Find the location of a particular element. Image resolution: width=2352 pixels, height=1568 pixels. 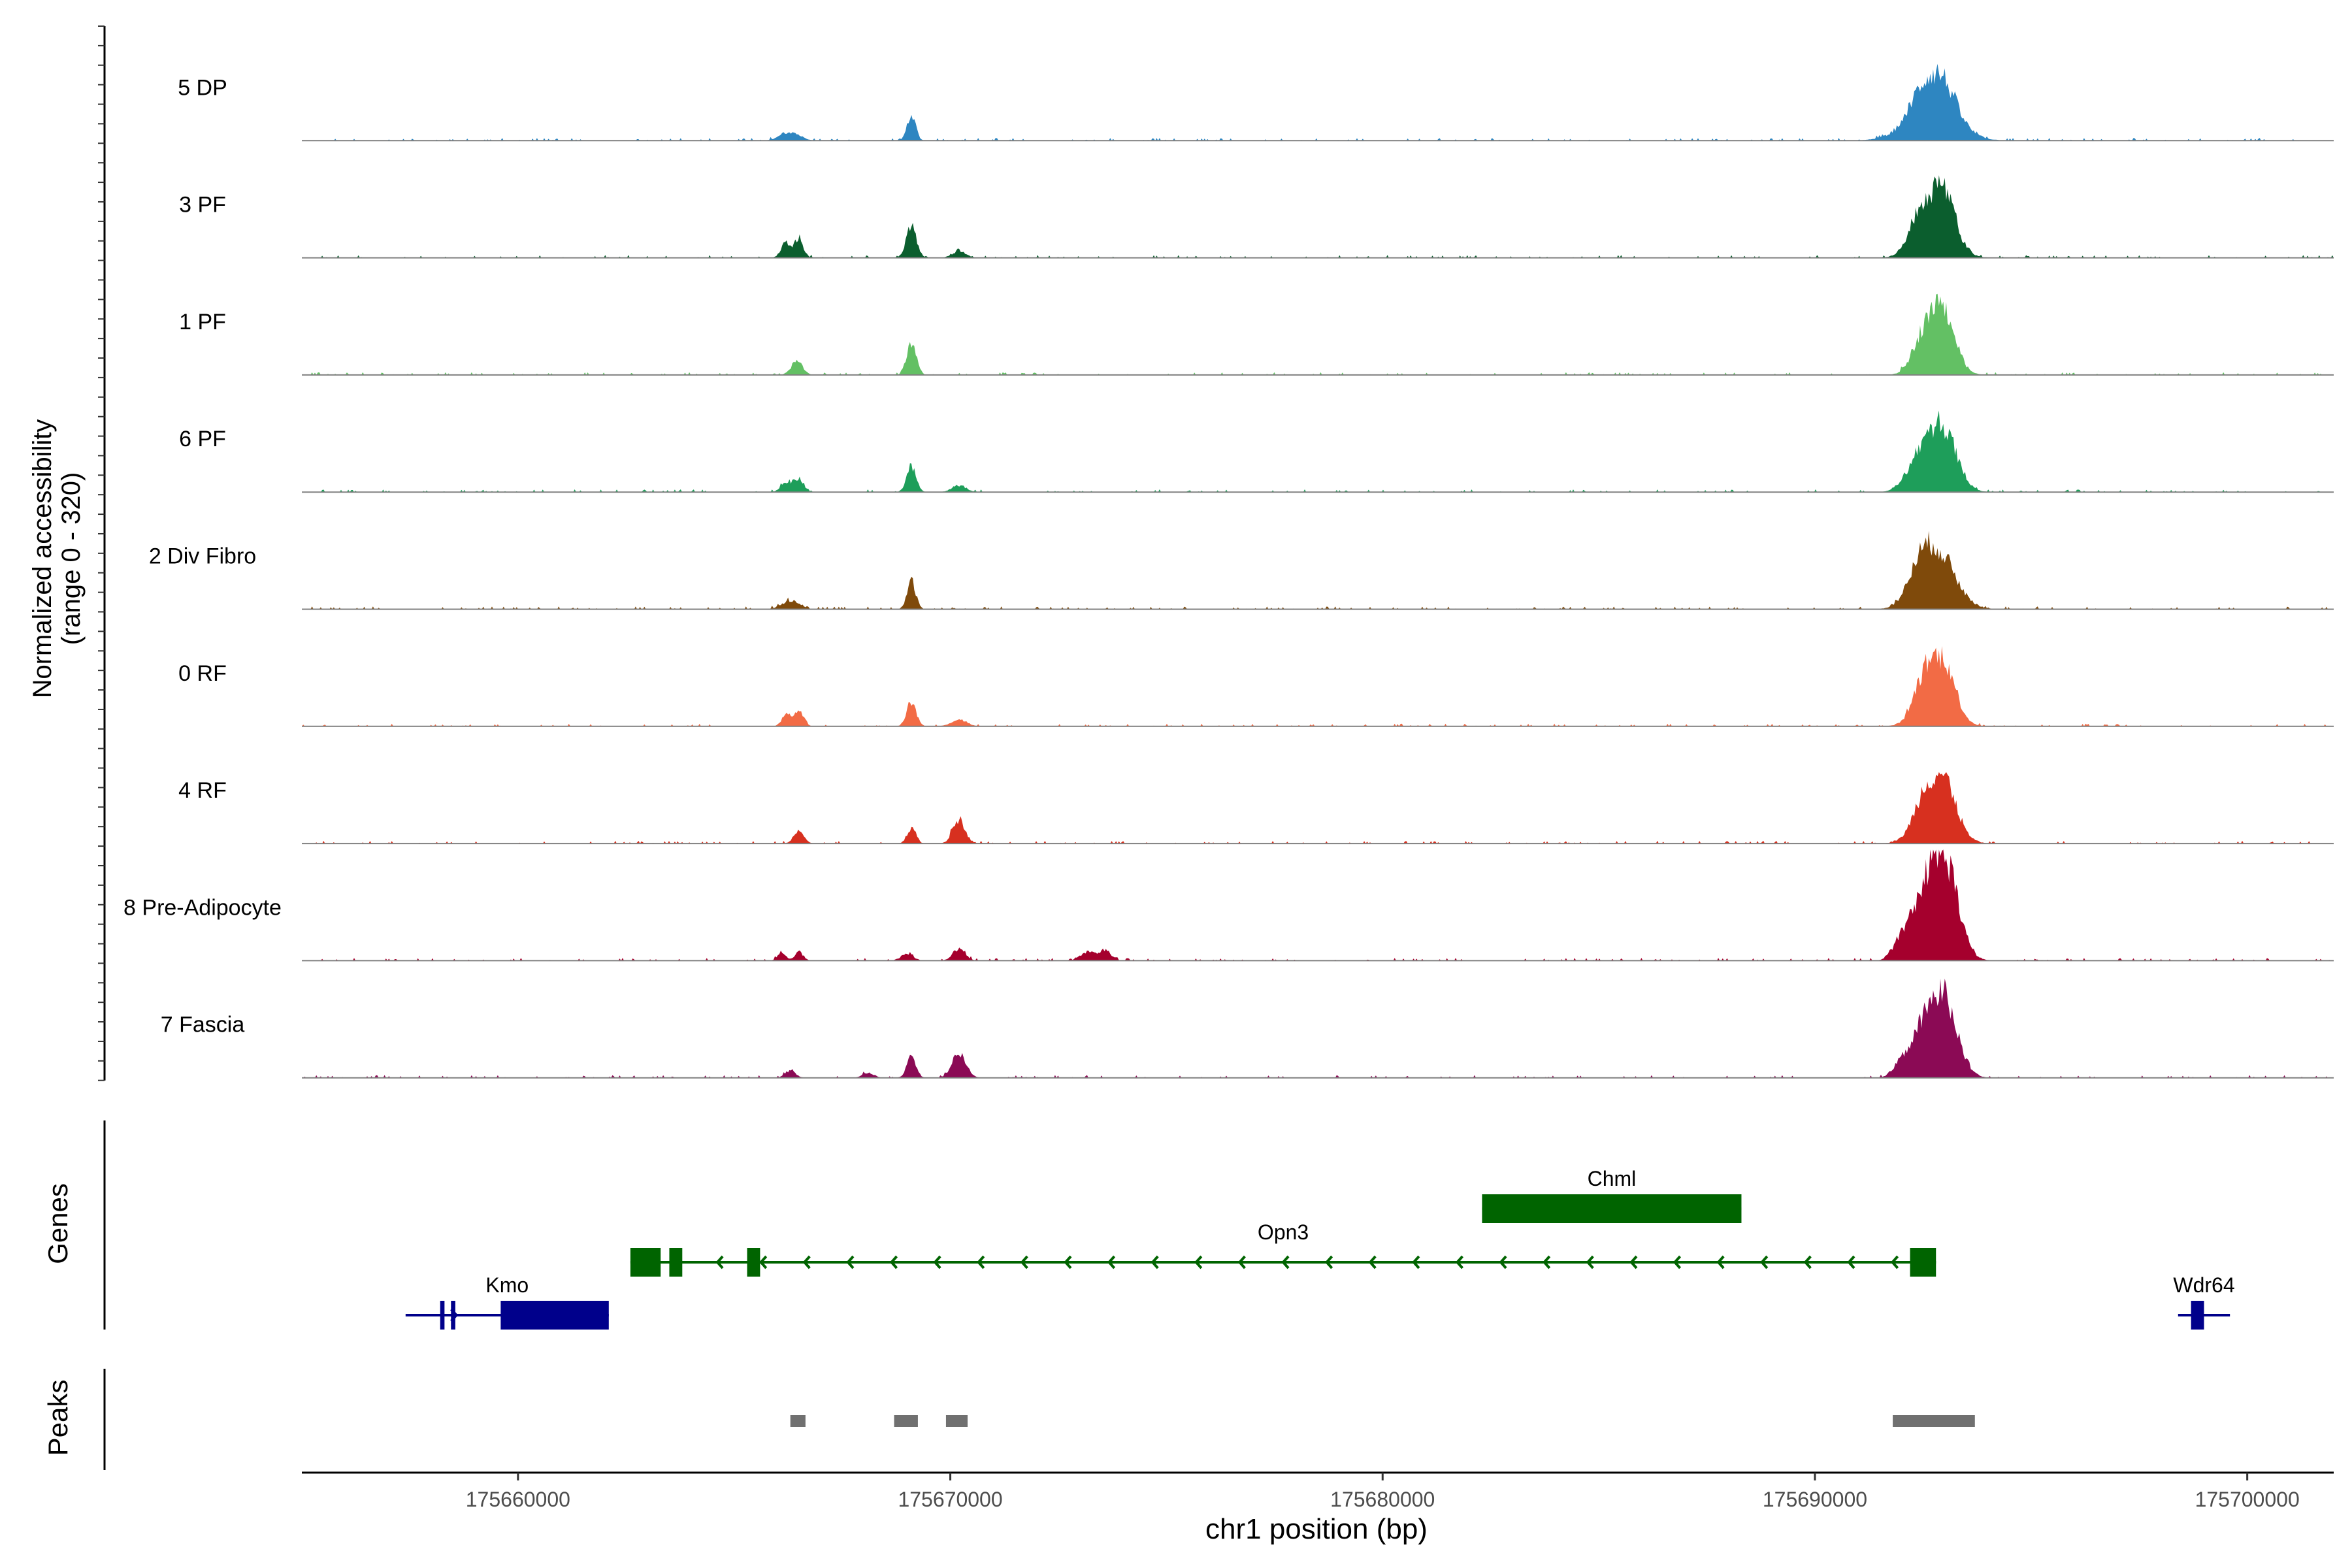

peaks-panel is located at coordinates (1039, 1419).